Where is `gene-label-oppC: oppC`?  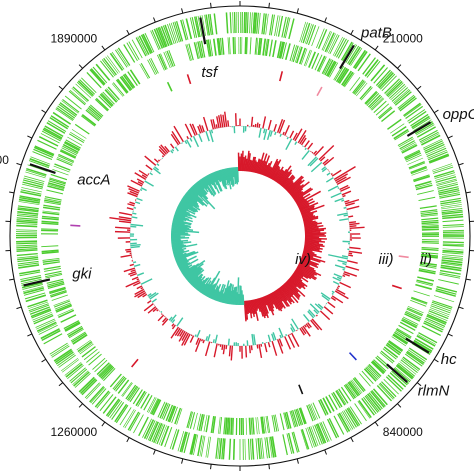
gene-label-oppC: oppC is located at coordinates (458, 114).